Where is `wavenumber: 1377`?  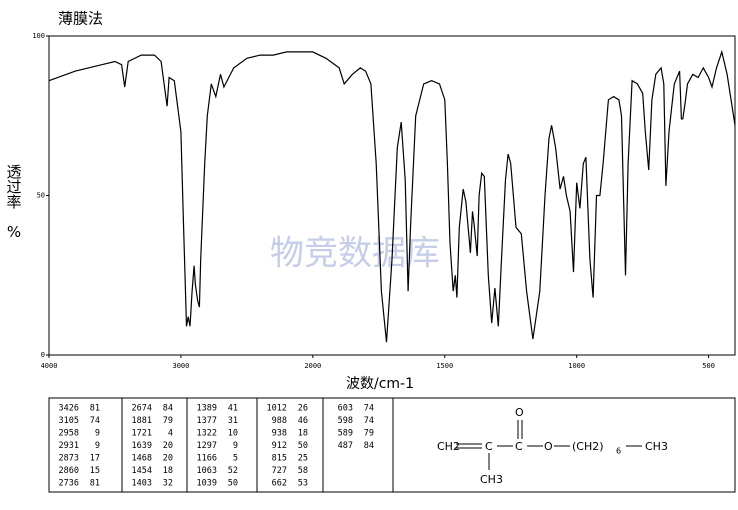 wavenumber: 1377 is located at coordinates (207, 421).